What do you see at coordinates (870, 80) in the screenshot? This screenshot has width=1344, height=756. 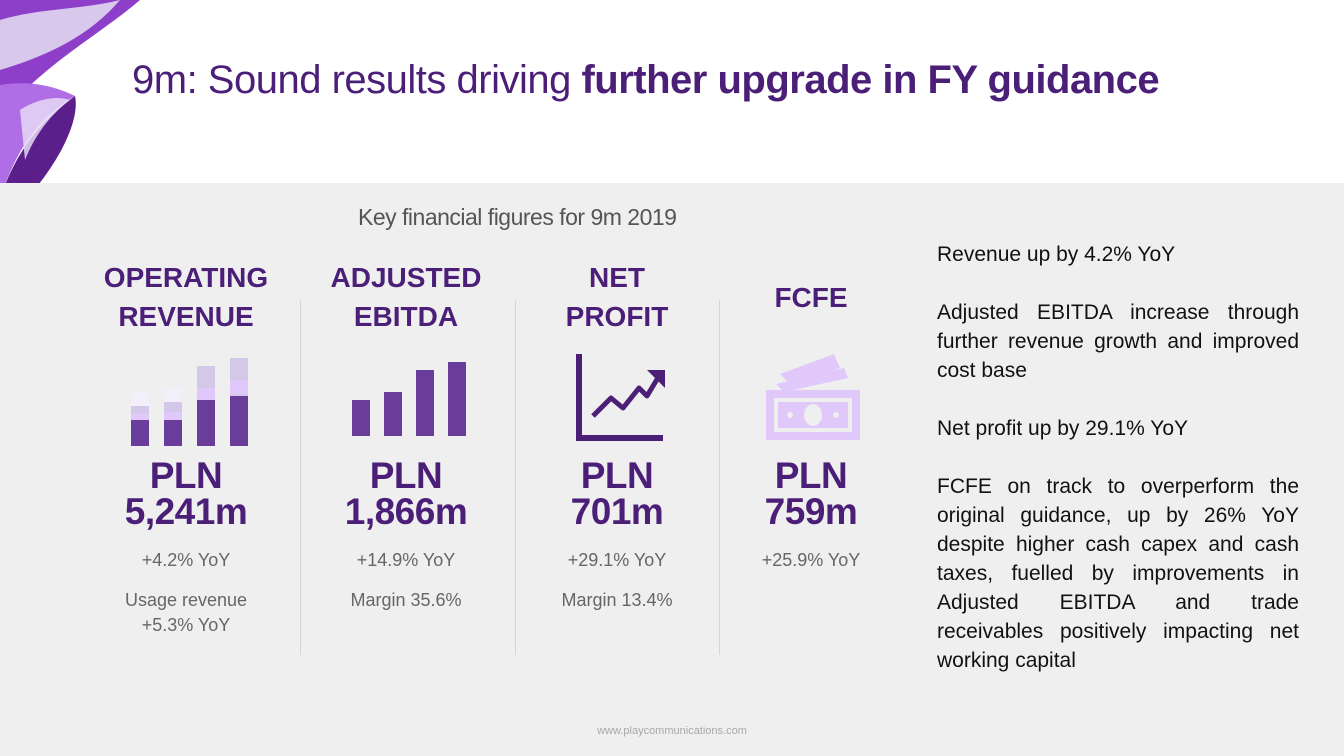 I see `title-bold: further upgrade in FY guidance` at bounding box center [870, 80].